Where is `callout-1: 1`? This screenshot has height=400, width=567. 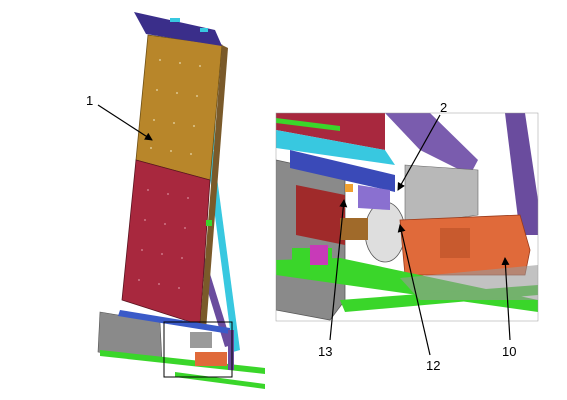
callout-1: 1 is located at coordinates (89, 100).